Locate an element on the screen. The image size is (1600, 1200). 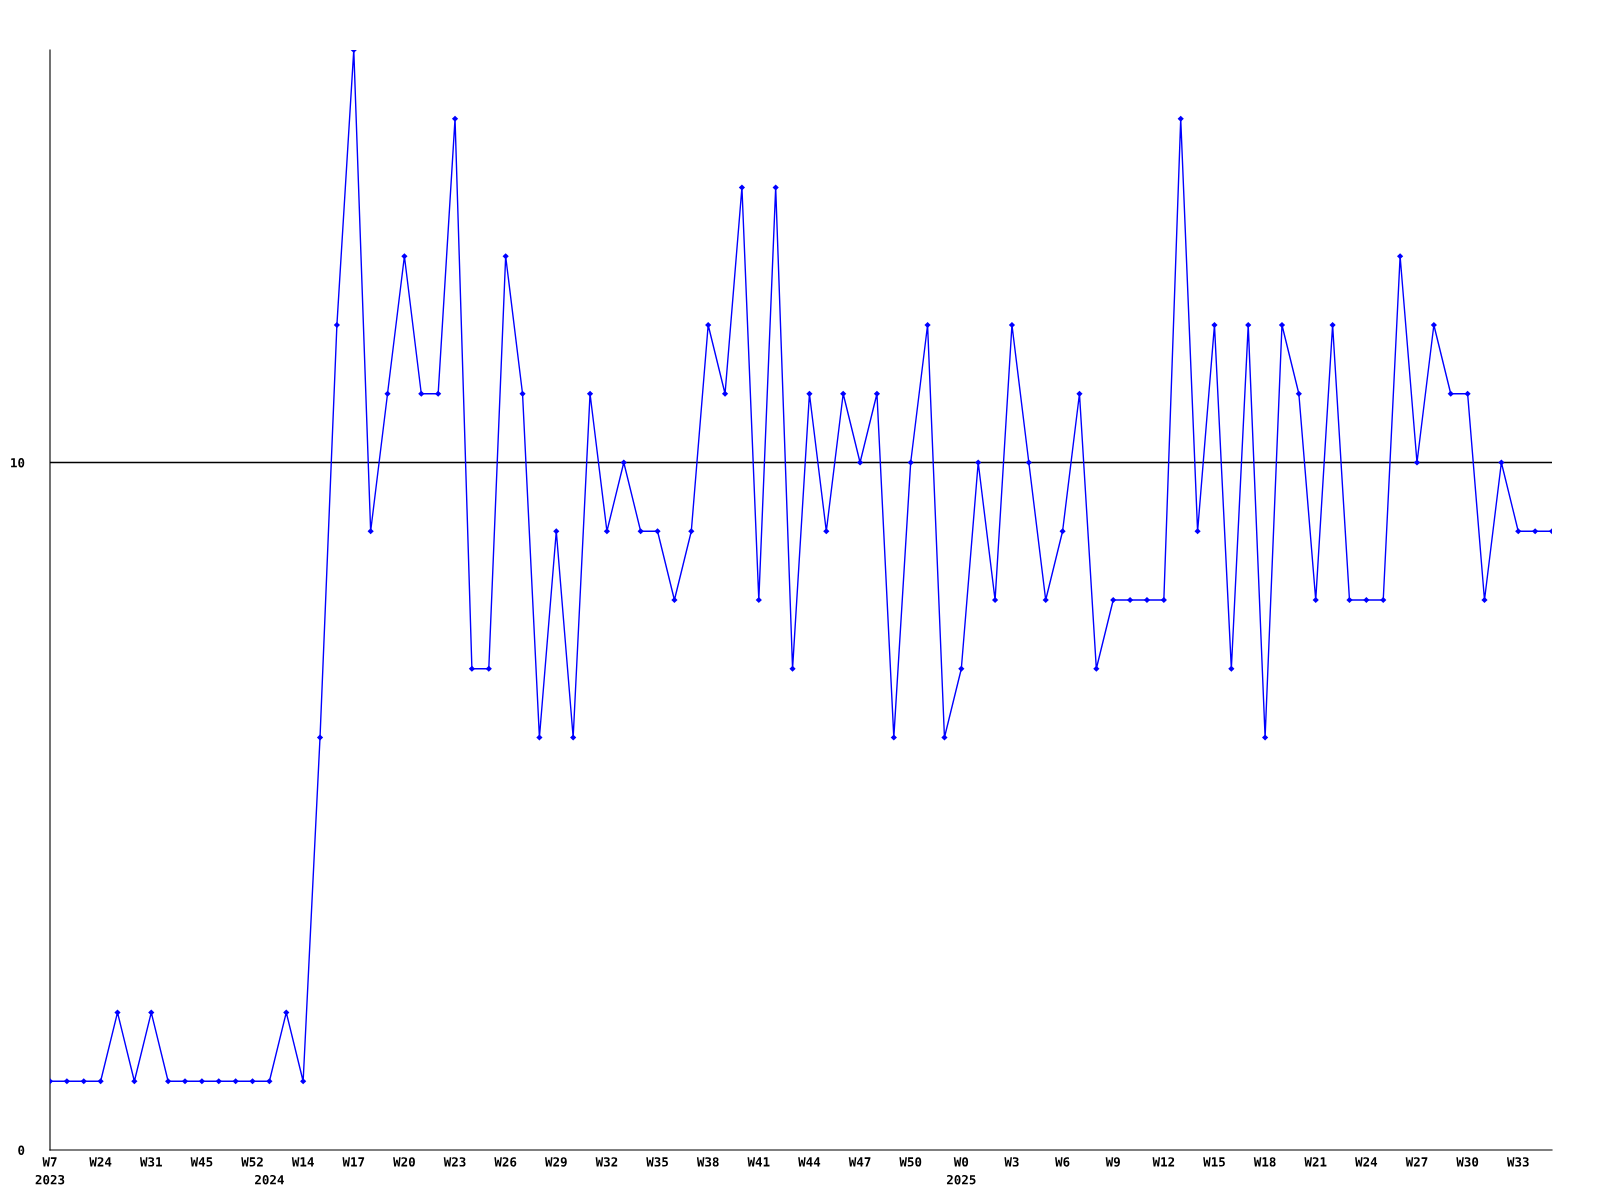
x-tick-label: W3 is located at coordinates (1011, 1162).